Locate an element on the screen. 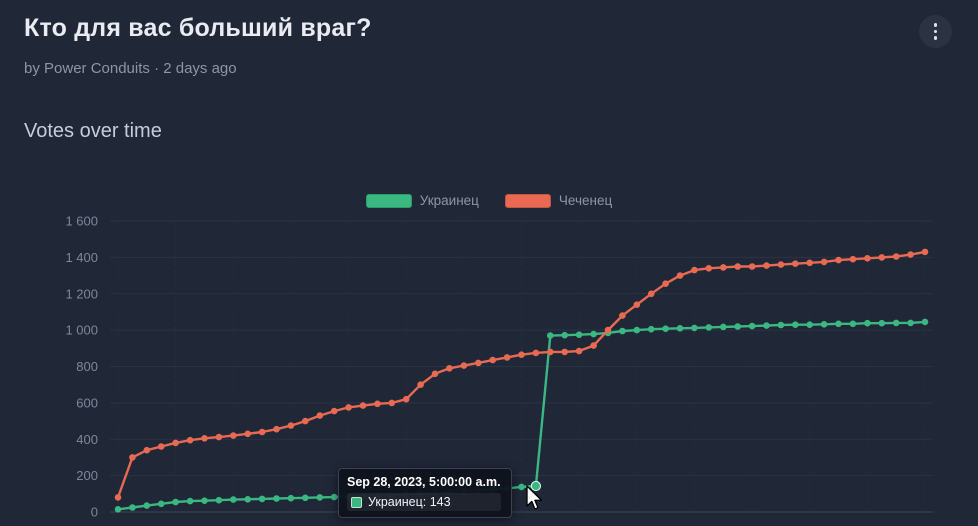 This screenshot has width=978, height=526. legend-item-ukrainec: Украинец is located at coordinates (422, 200).